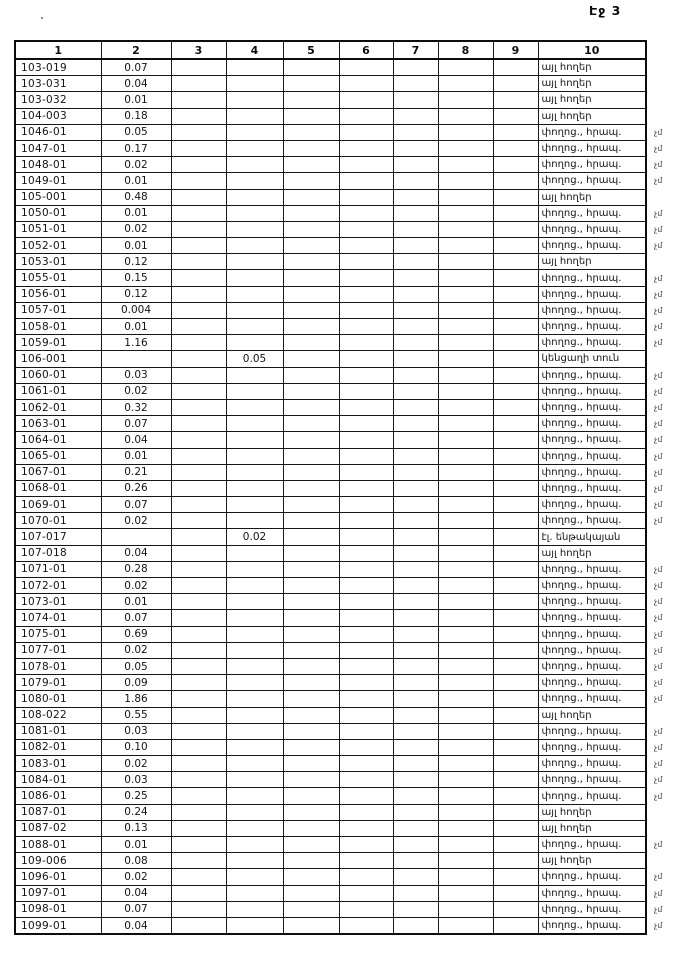 The image size is (680, 975). What do you see at coordinates (592, 197) in the screenshot?
I see `cell-land-use: այլ հողեր` at bounding box center [592, 197].